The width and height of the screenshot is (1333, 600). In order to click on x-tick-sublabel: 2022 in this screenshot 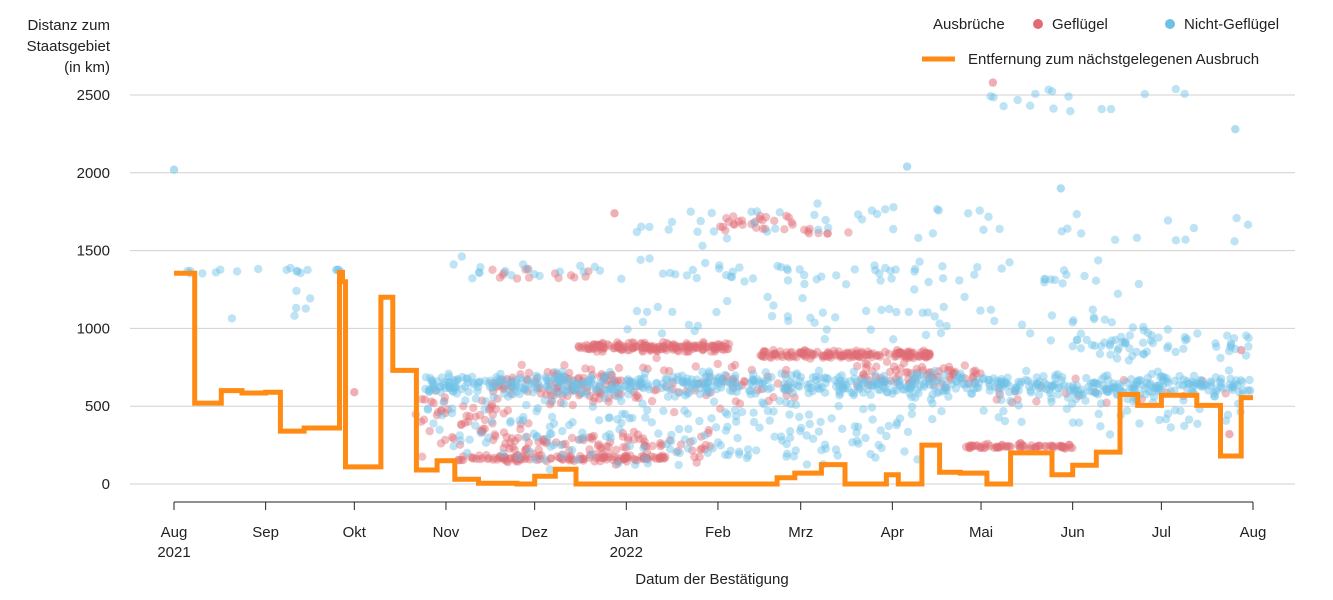, I will do `click(626, 552)`.